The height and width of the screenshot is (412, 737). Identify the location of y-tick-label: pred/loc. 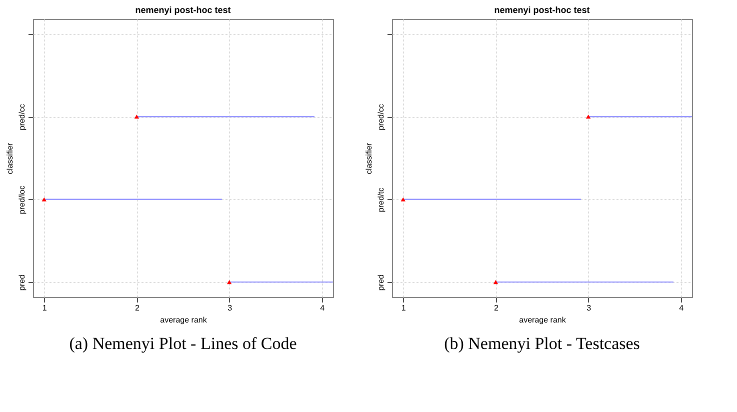
(22, 200).